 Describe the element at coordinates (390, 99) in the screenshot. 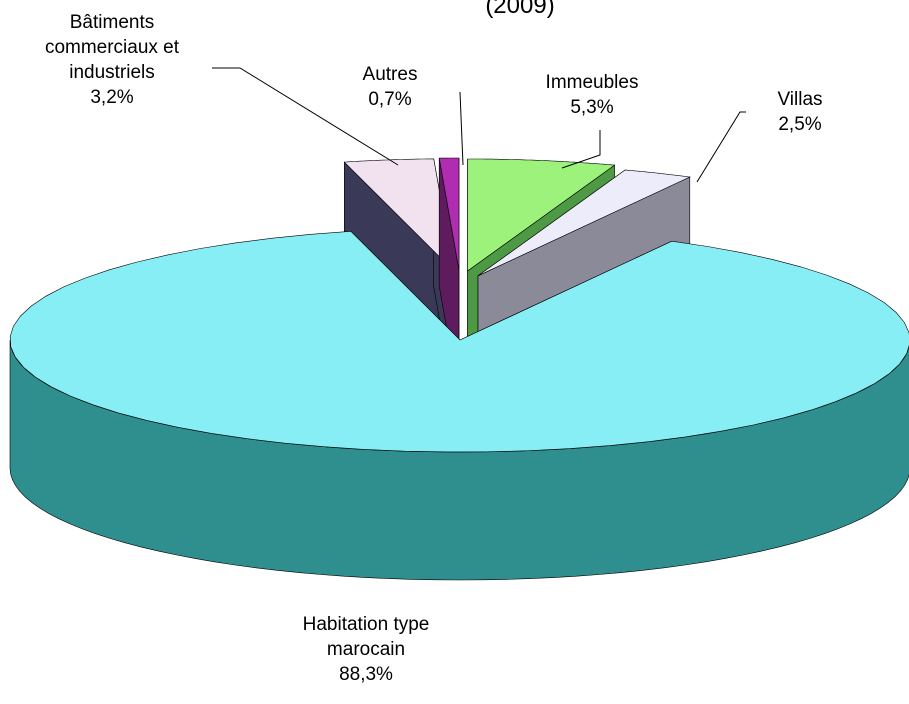

I see `value-label: 0,7%` at that location.